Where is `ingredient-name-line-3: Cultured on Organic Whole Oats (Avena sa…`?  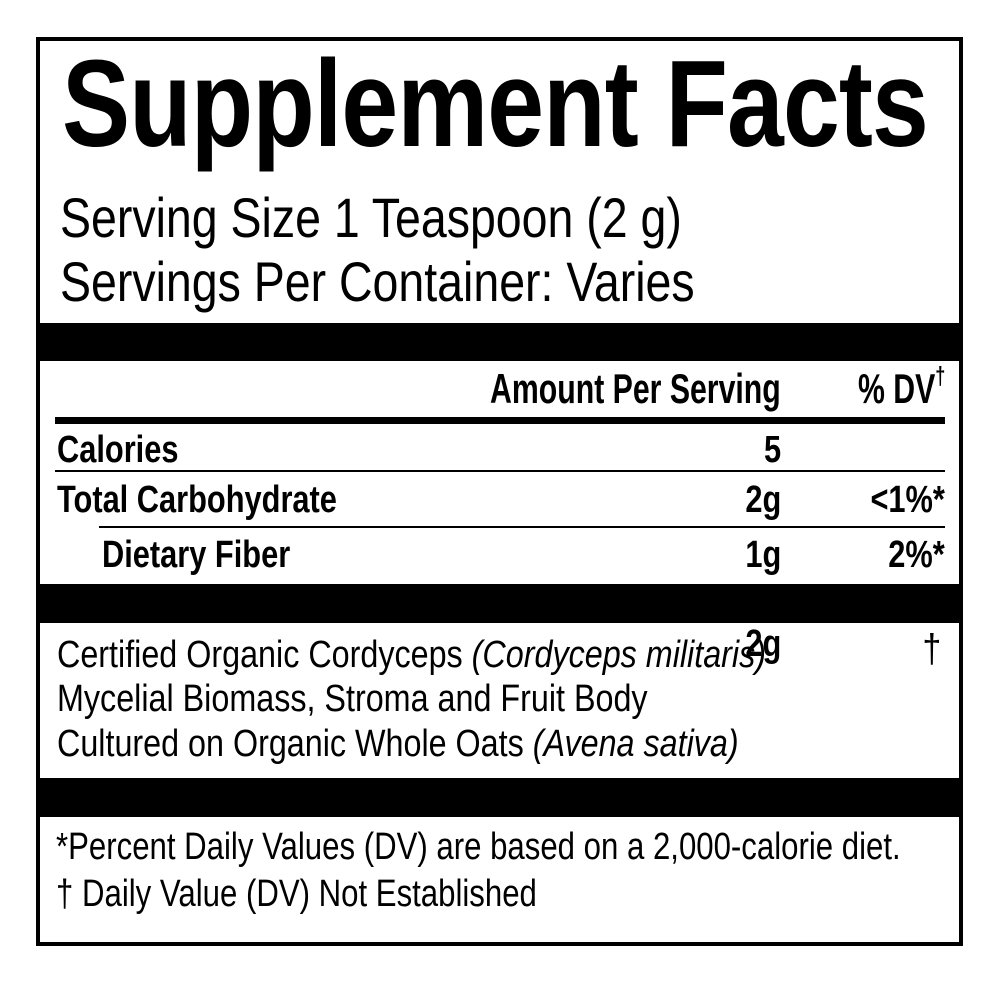
ingredient-name-line-3: Cultured on Organic Whole Oats (Avena sa… is located at coordinates (398, 744).